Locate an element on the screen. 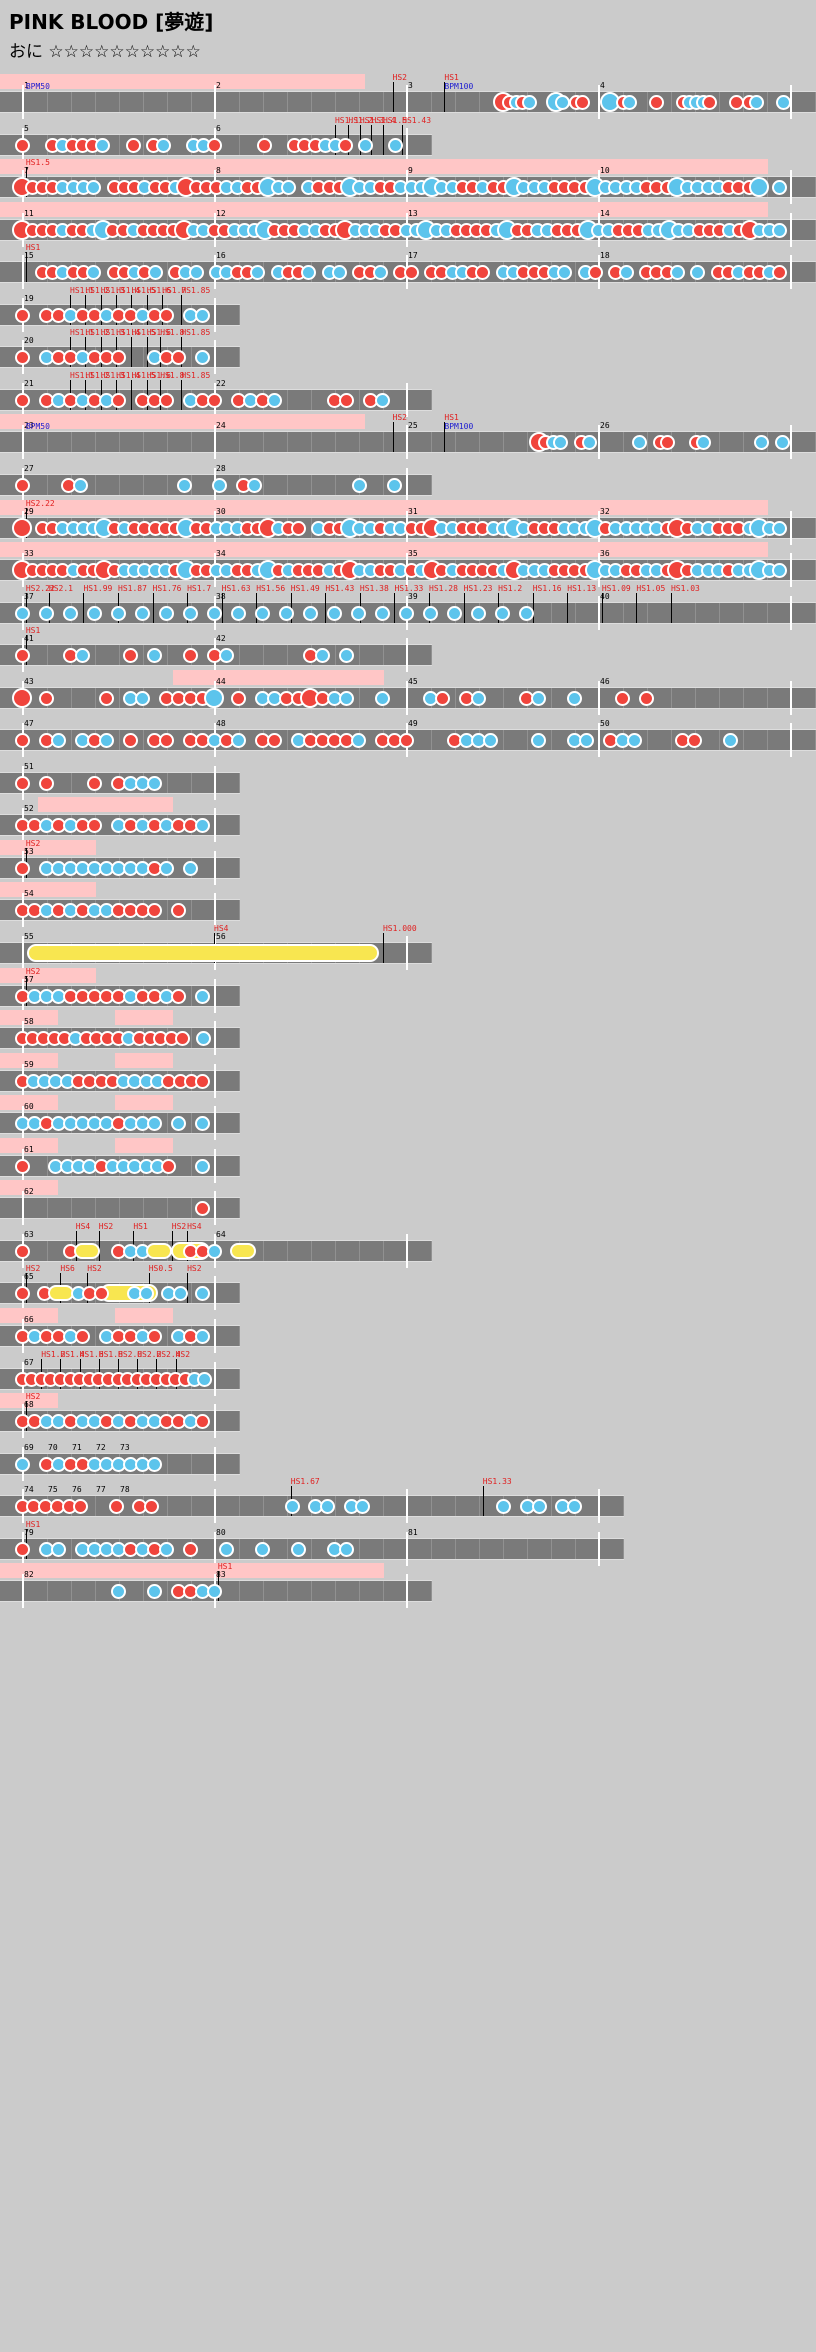 The height and width of the screenshot is (2352, 816). bpm-label: BPM100 is located at coordinates (459, 86).